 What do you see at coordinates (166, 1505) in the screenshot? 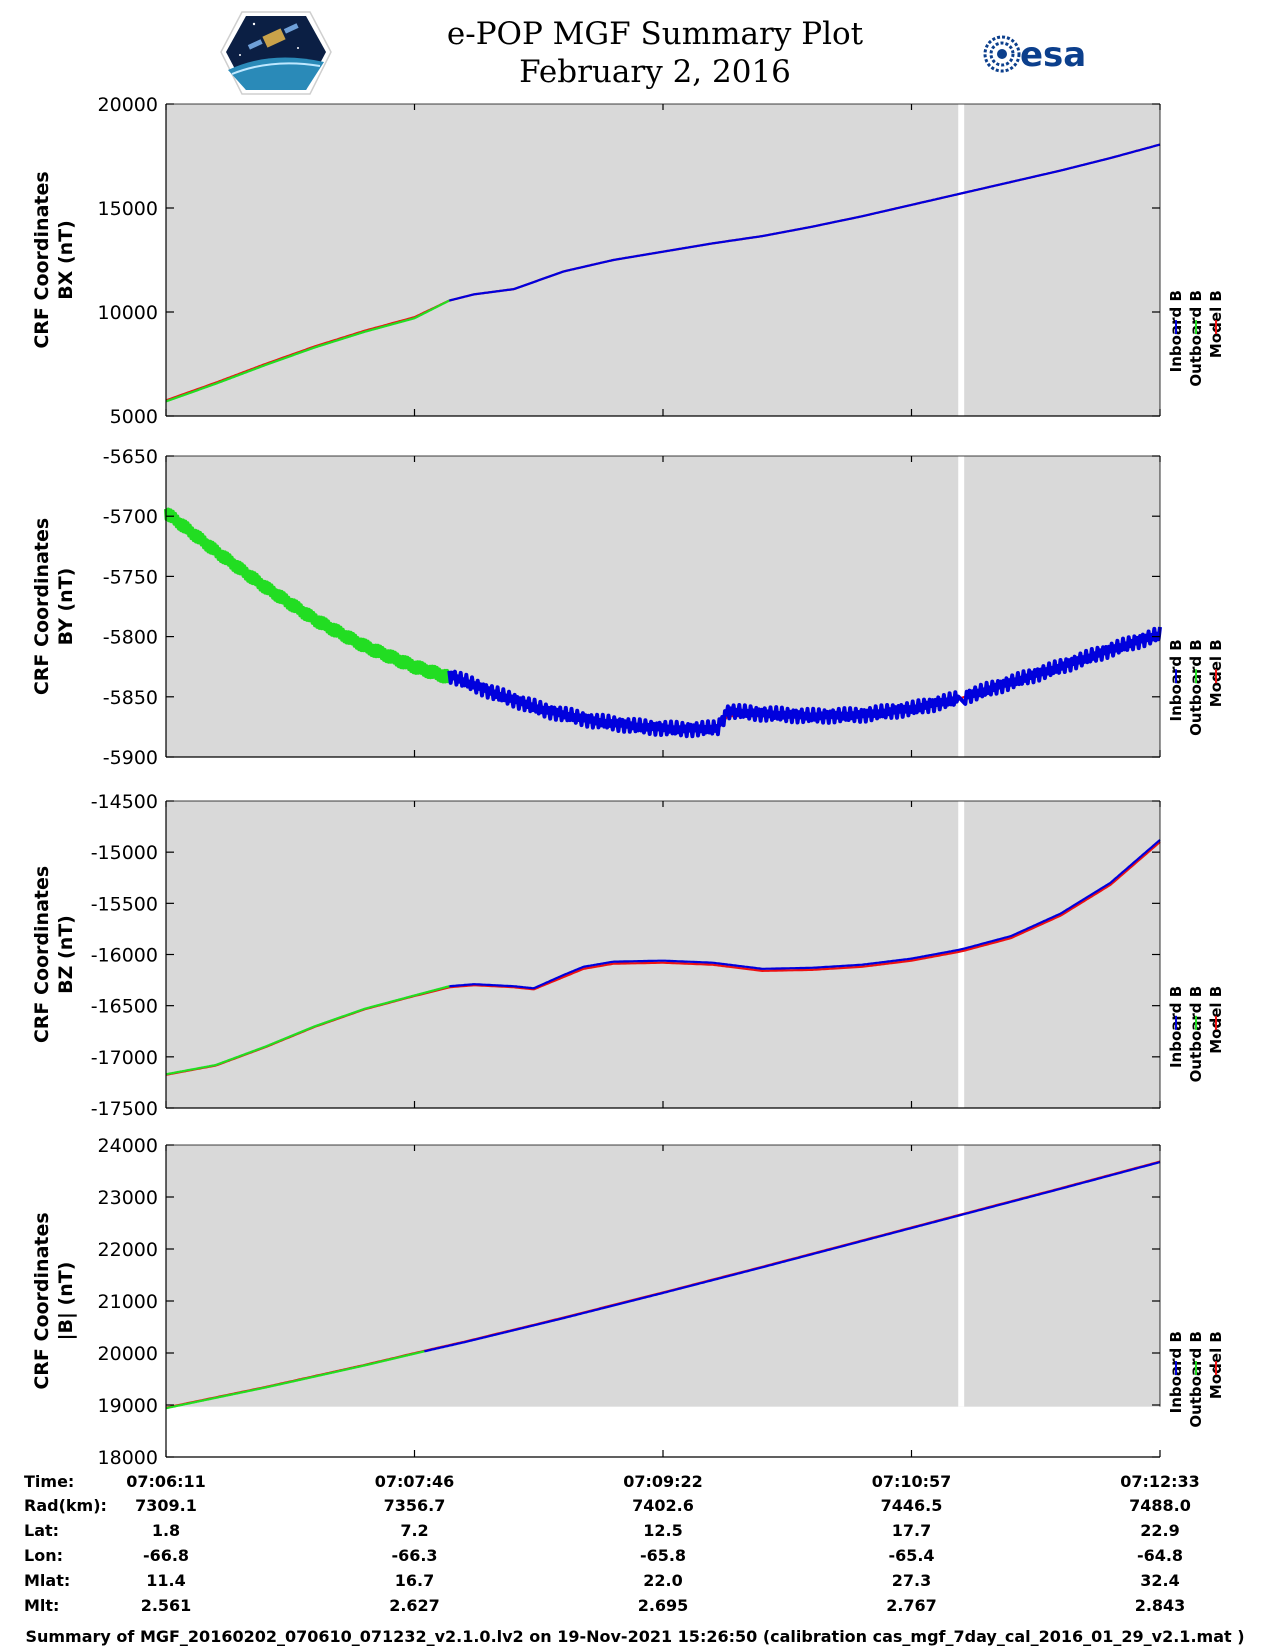
I see `info-value: 7309.1` at bounding box center [166, 1505].